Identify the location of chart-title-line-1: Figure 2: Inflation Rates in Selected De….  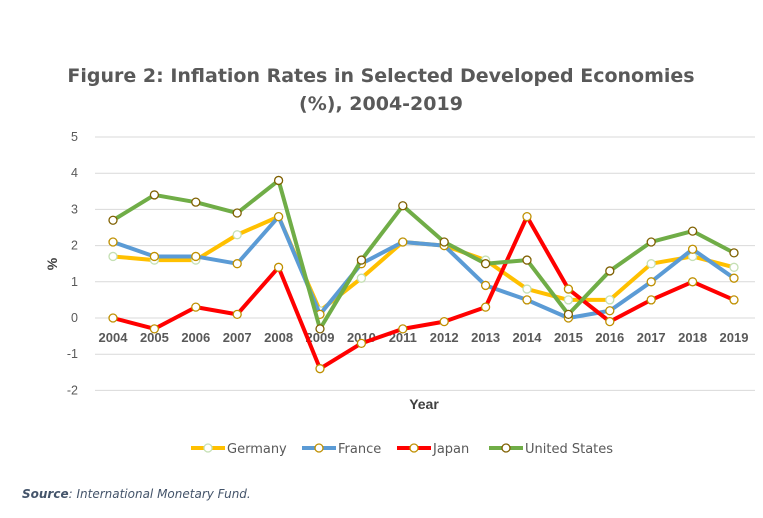
(380, 76).